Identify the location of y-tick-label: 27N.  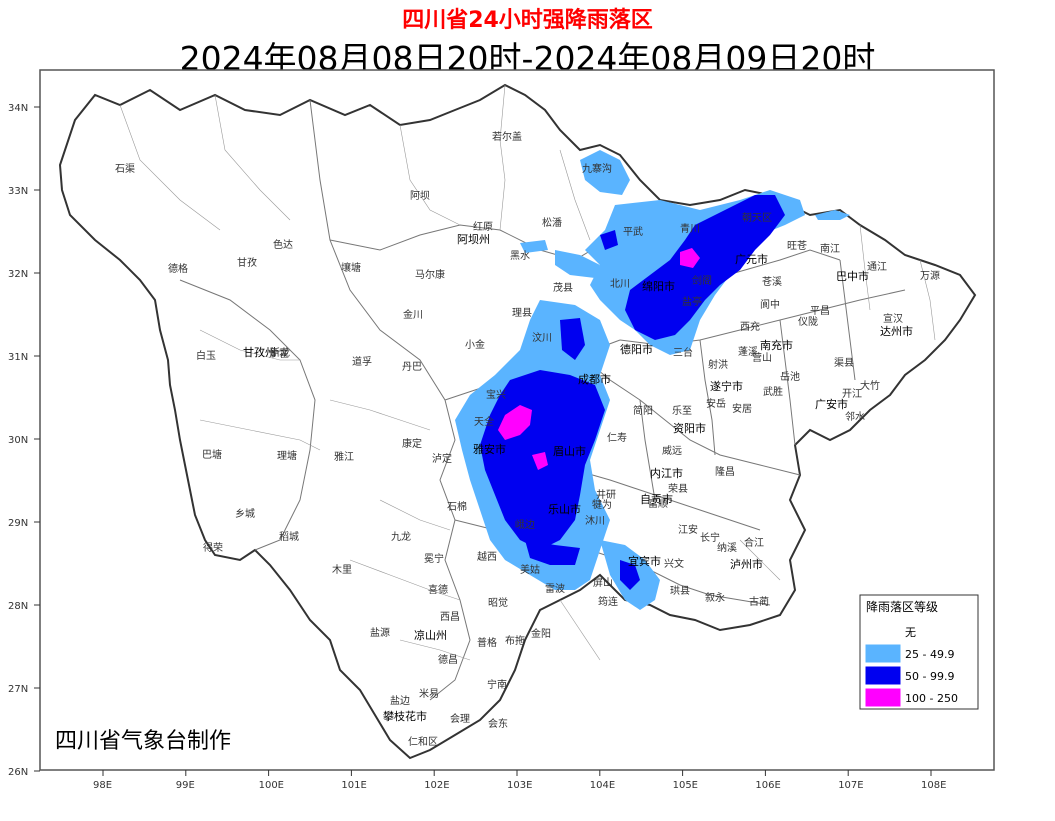
(18, 689).